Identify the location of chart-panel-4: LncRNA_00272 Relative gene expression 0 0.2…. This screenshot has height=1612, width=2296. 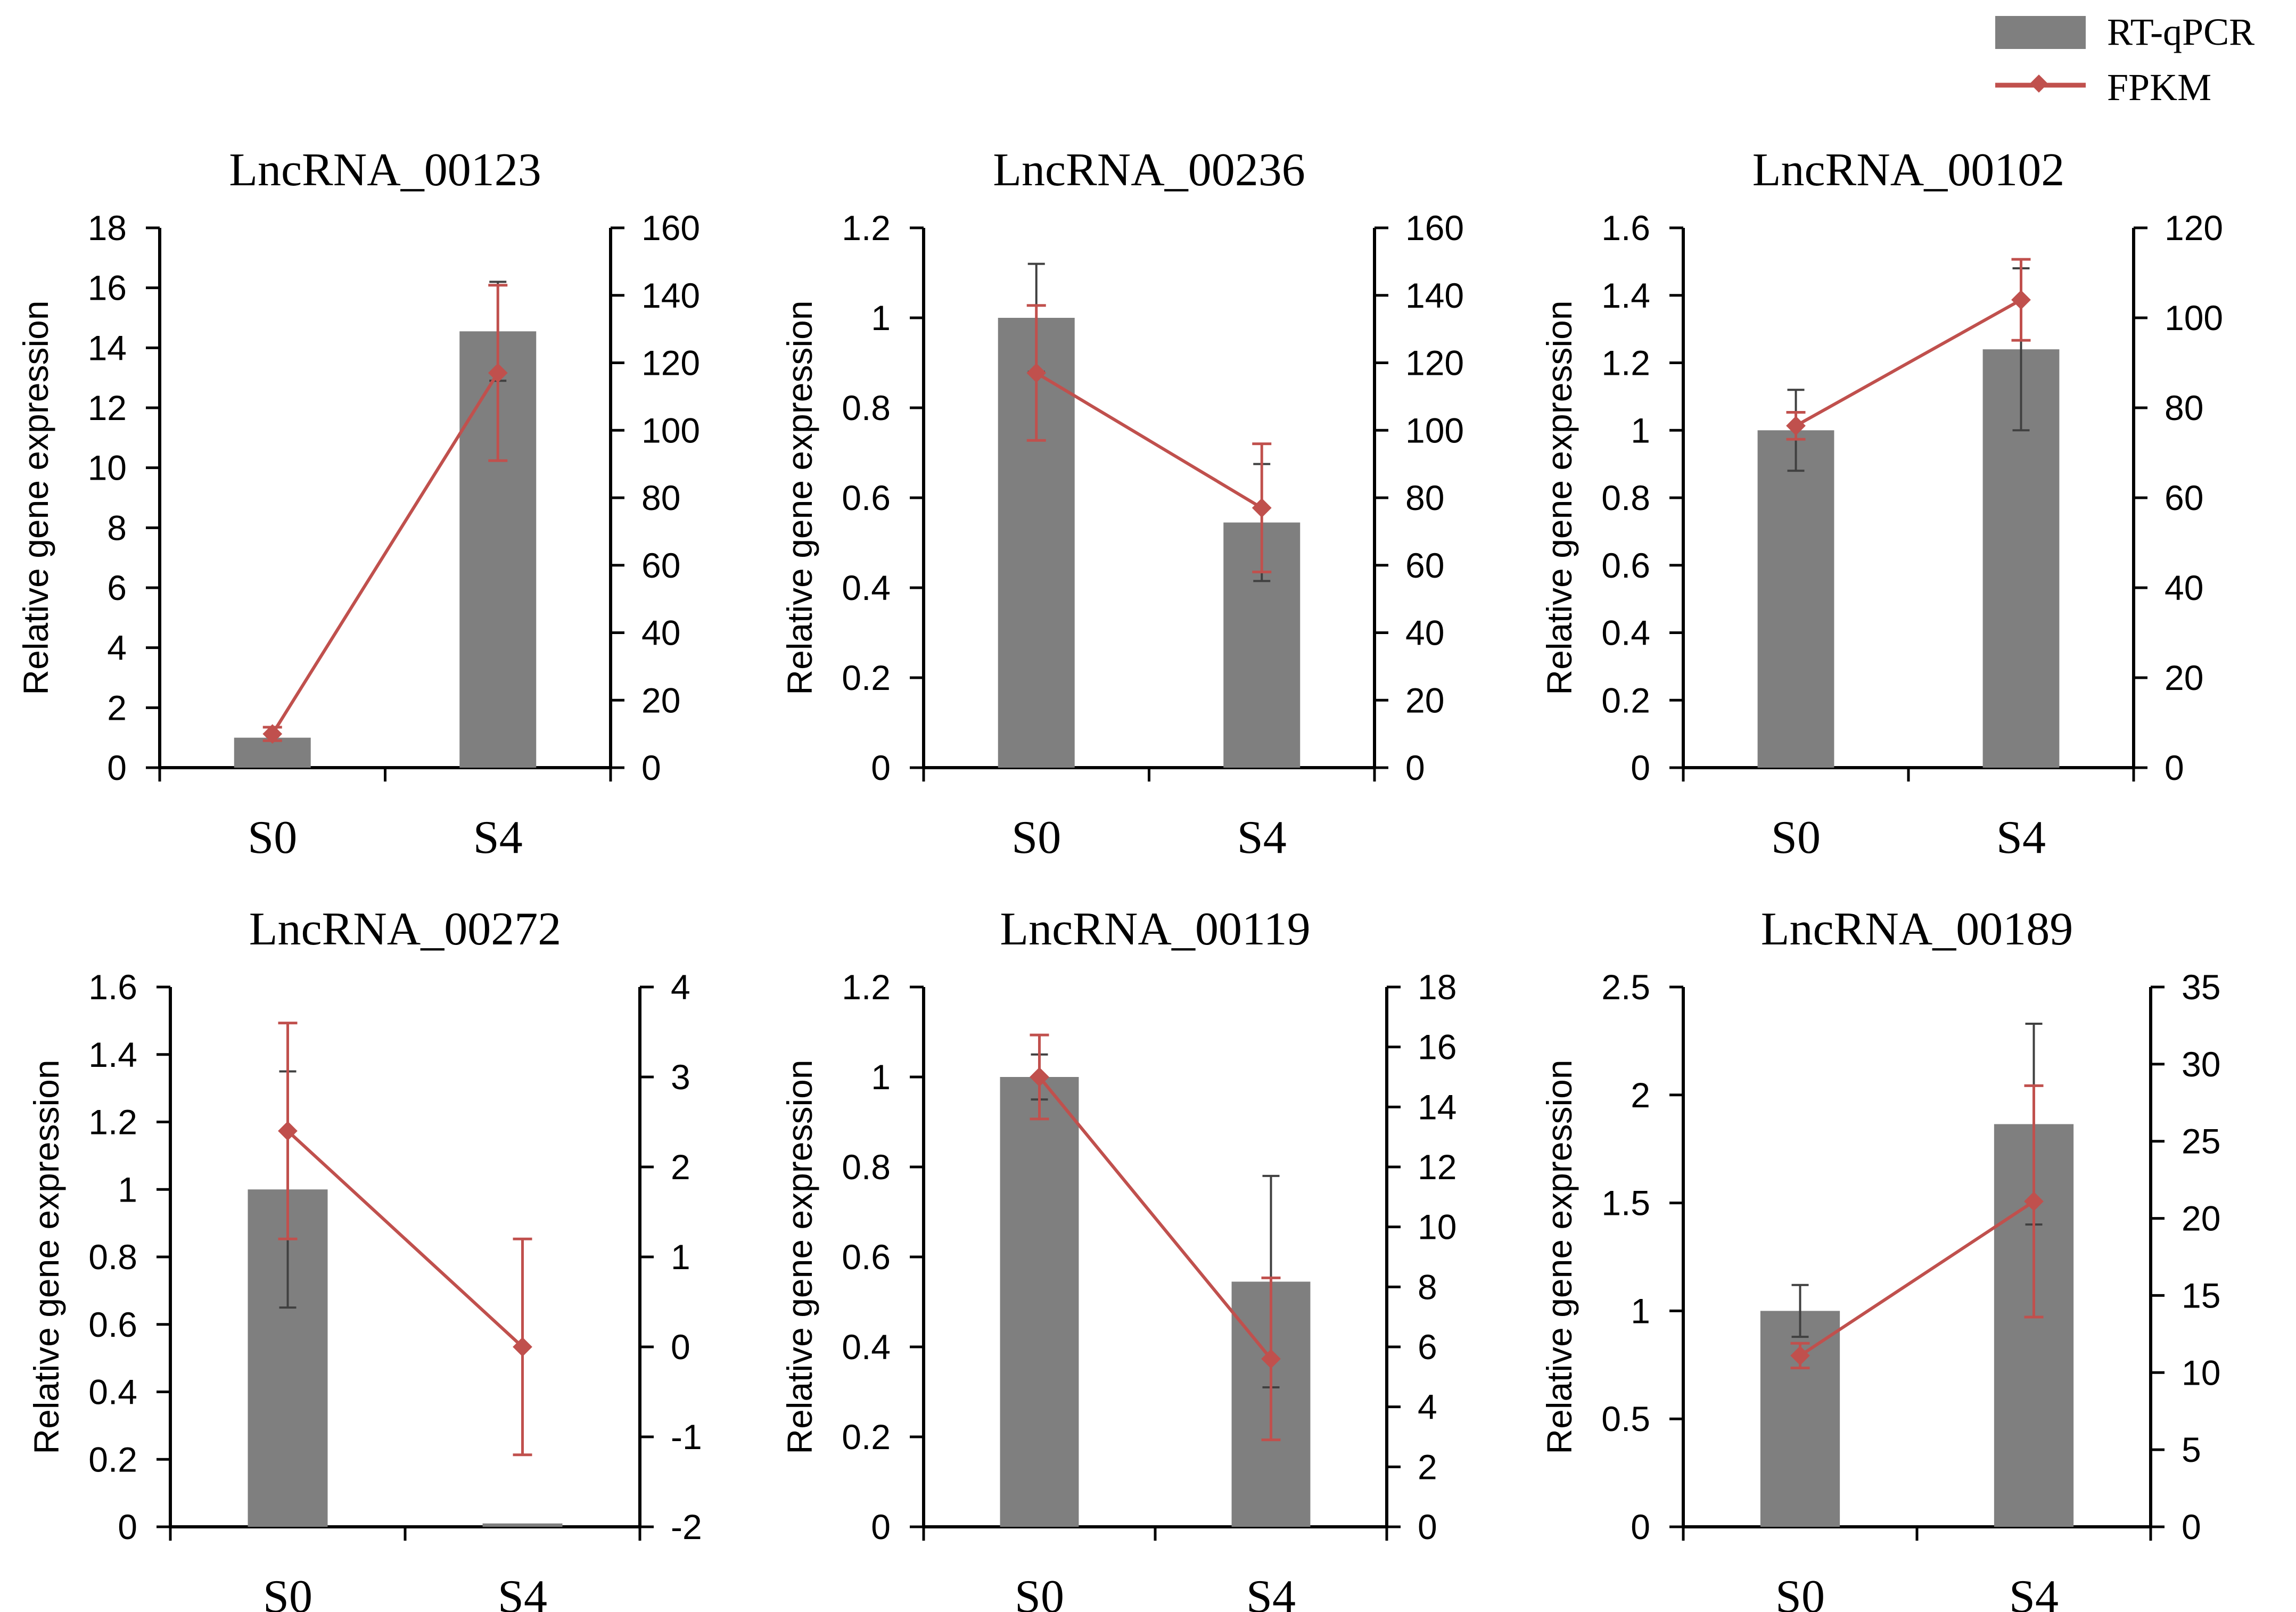
(364, 1257).